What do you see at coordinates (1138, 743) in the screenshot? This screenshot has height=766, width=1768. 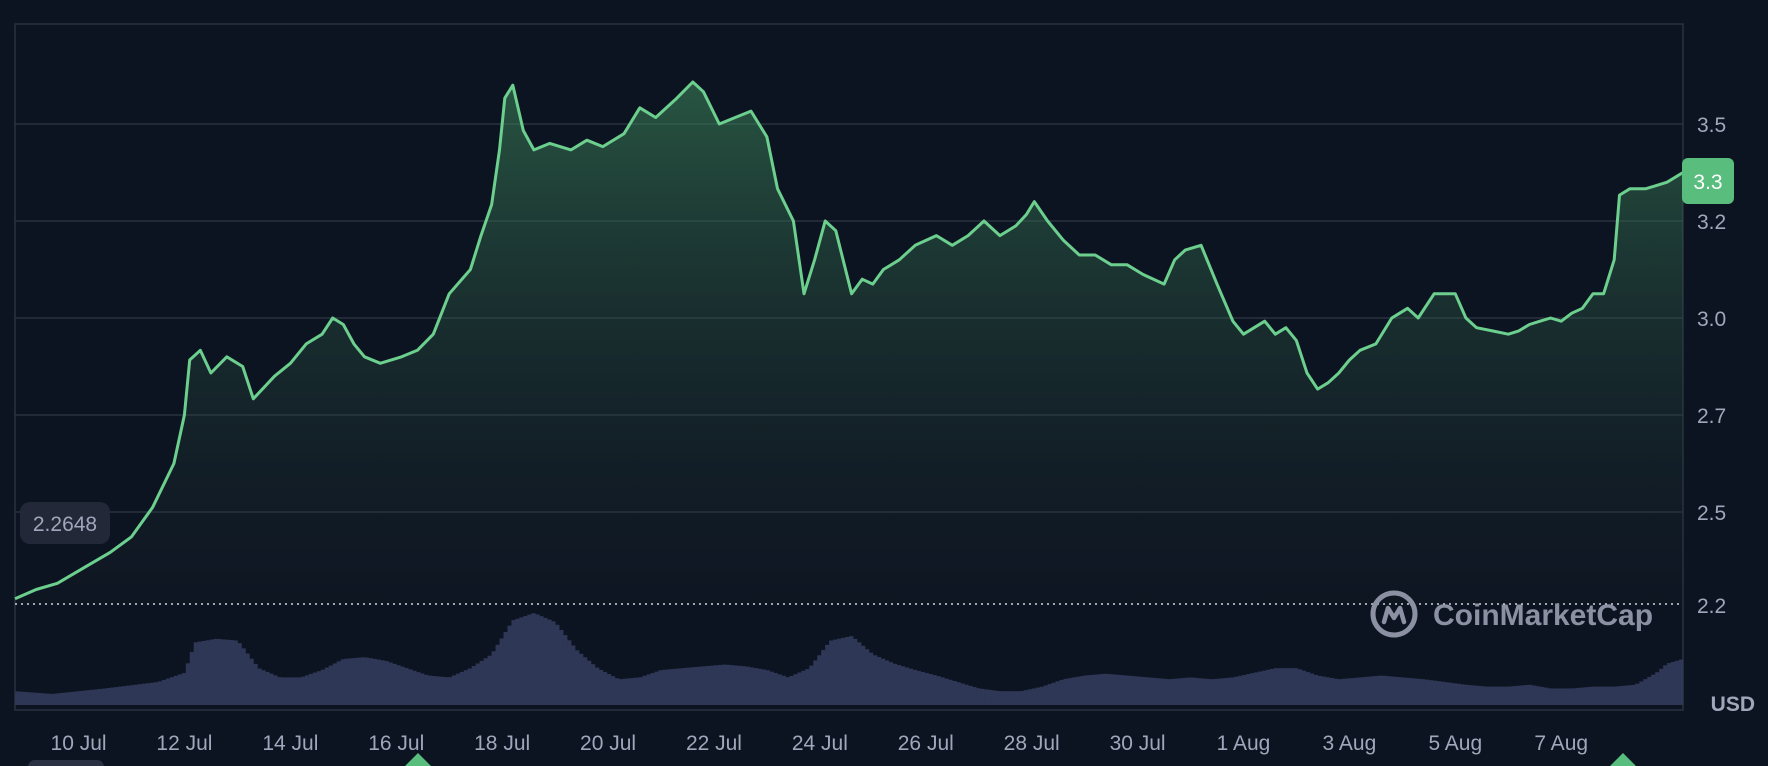 I see `x-tick-label: 30 Jul` at bounding box center [1138, 743].